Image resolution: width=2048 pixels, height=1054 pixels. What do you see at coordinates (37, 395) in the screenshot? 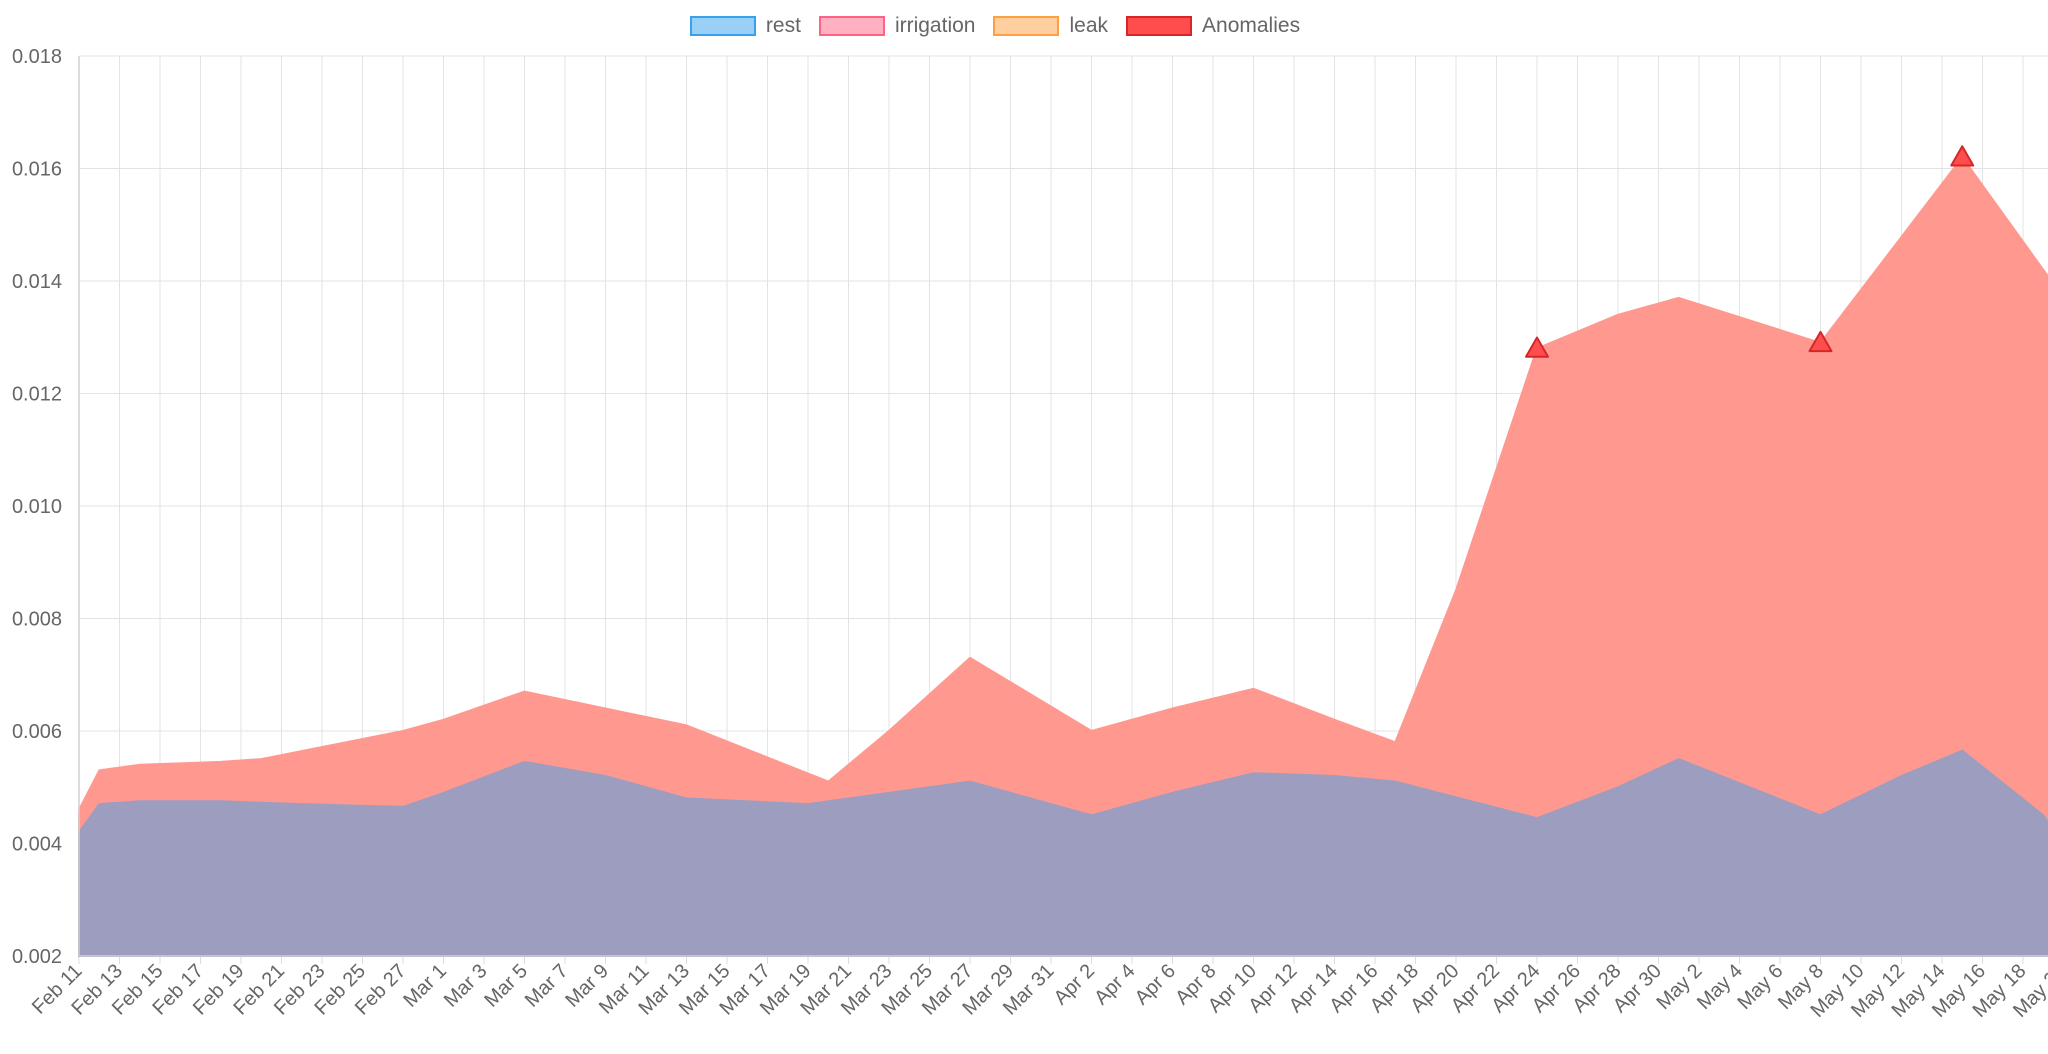
I see `y-tick-label: 0.012` at bounding box center [37, 395].